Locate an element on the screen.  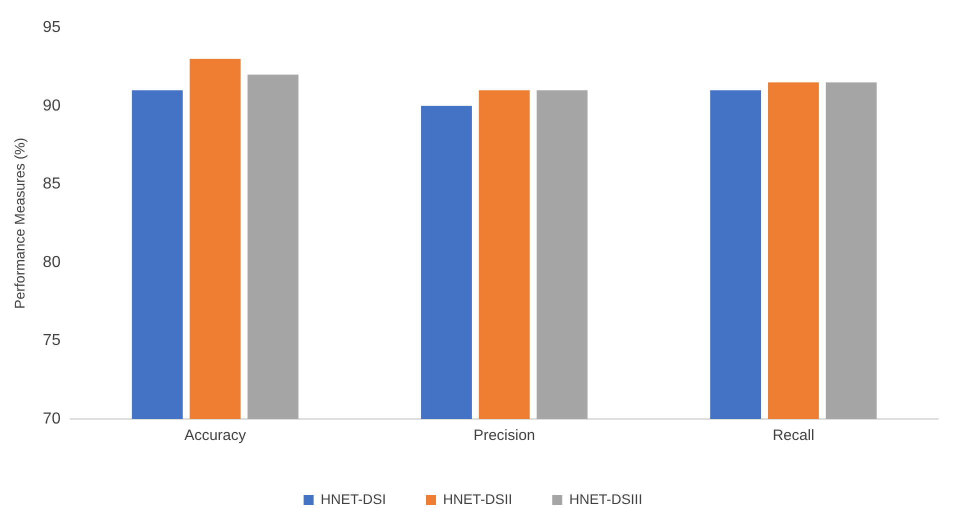
legend-label: HNET-DSII is located at coordinates (477, 498).